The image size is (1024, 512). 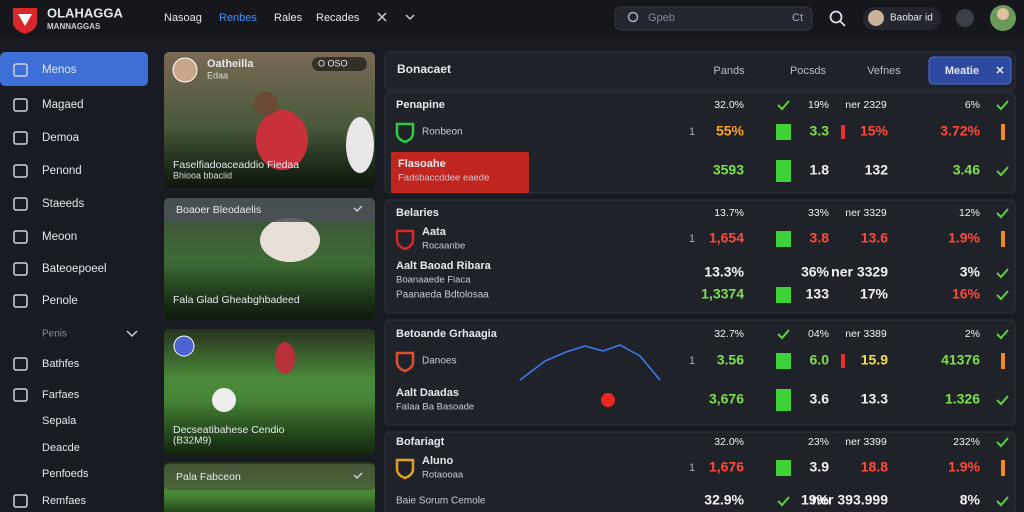 What do you see at coordinates (410, 17) in the screenshot?
I see `nav-more` at bounding box center [410, 17].